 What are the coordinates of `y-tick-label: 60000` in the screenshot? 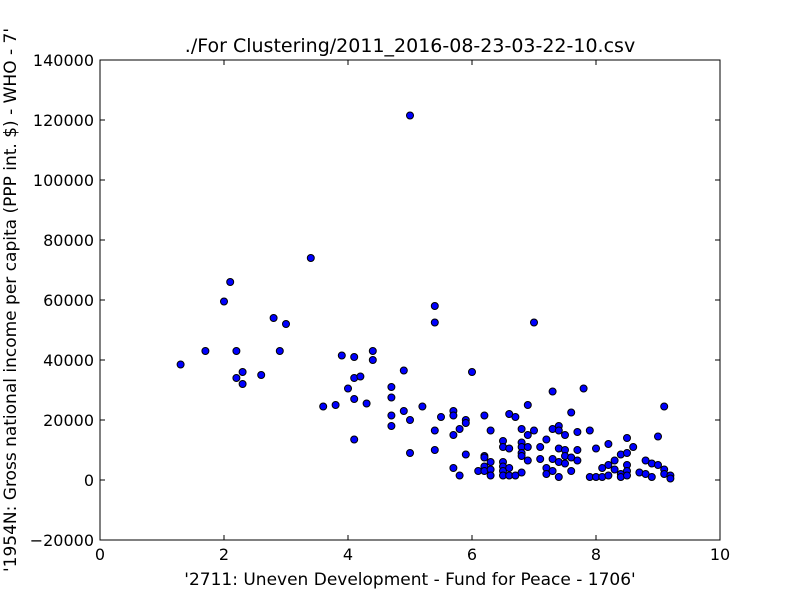 It's located at (68, 300).